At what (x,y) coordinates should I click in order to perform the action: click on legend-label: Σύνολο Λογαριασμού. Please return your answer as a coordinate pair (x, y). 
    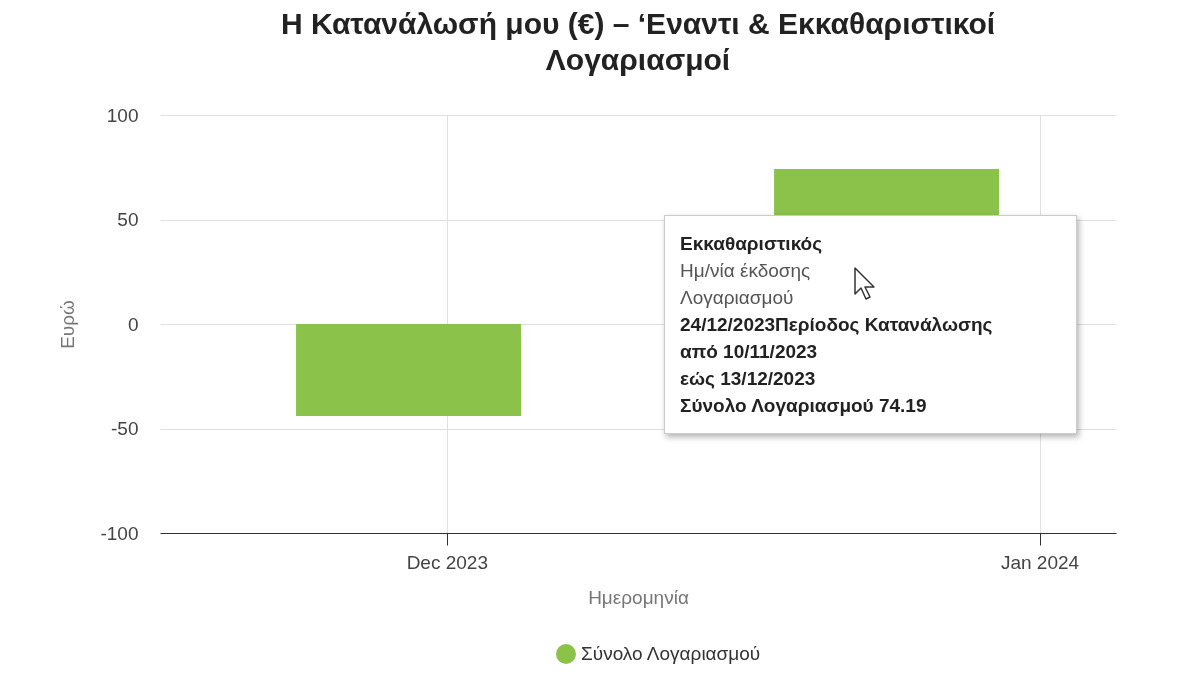
    Looking at the image, I should click on (671, 653).